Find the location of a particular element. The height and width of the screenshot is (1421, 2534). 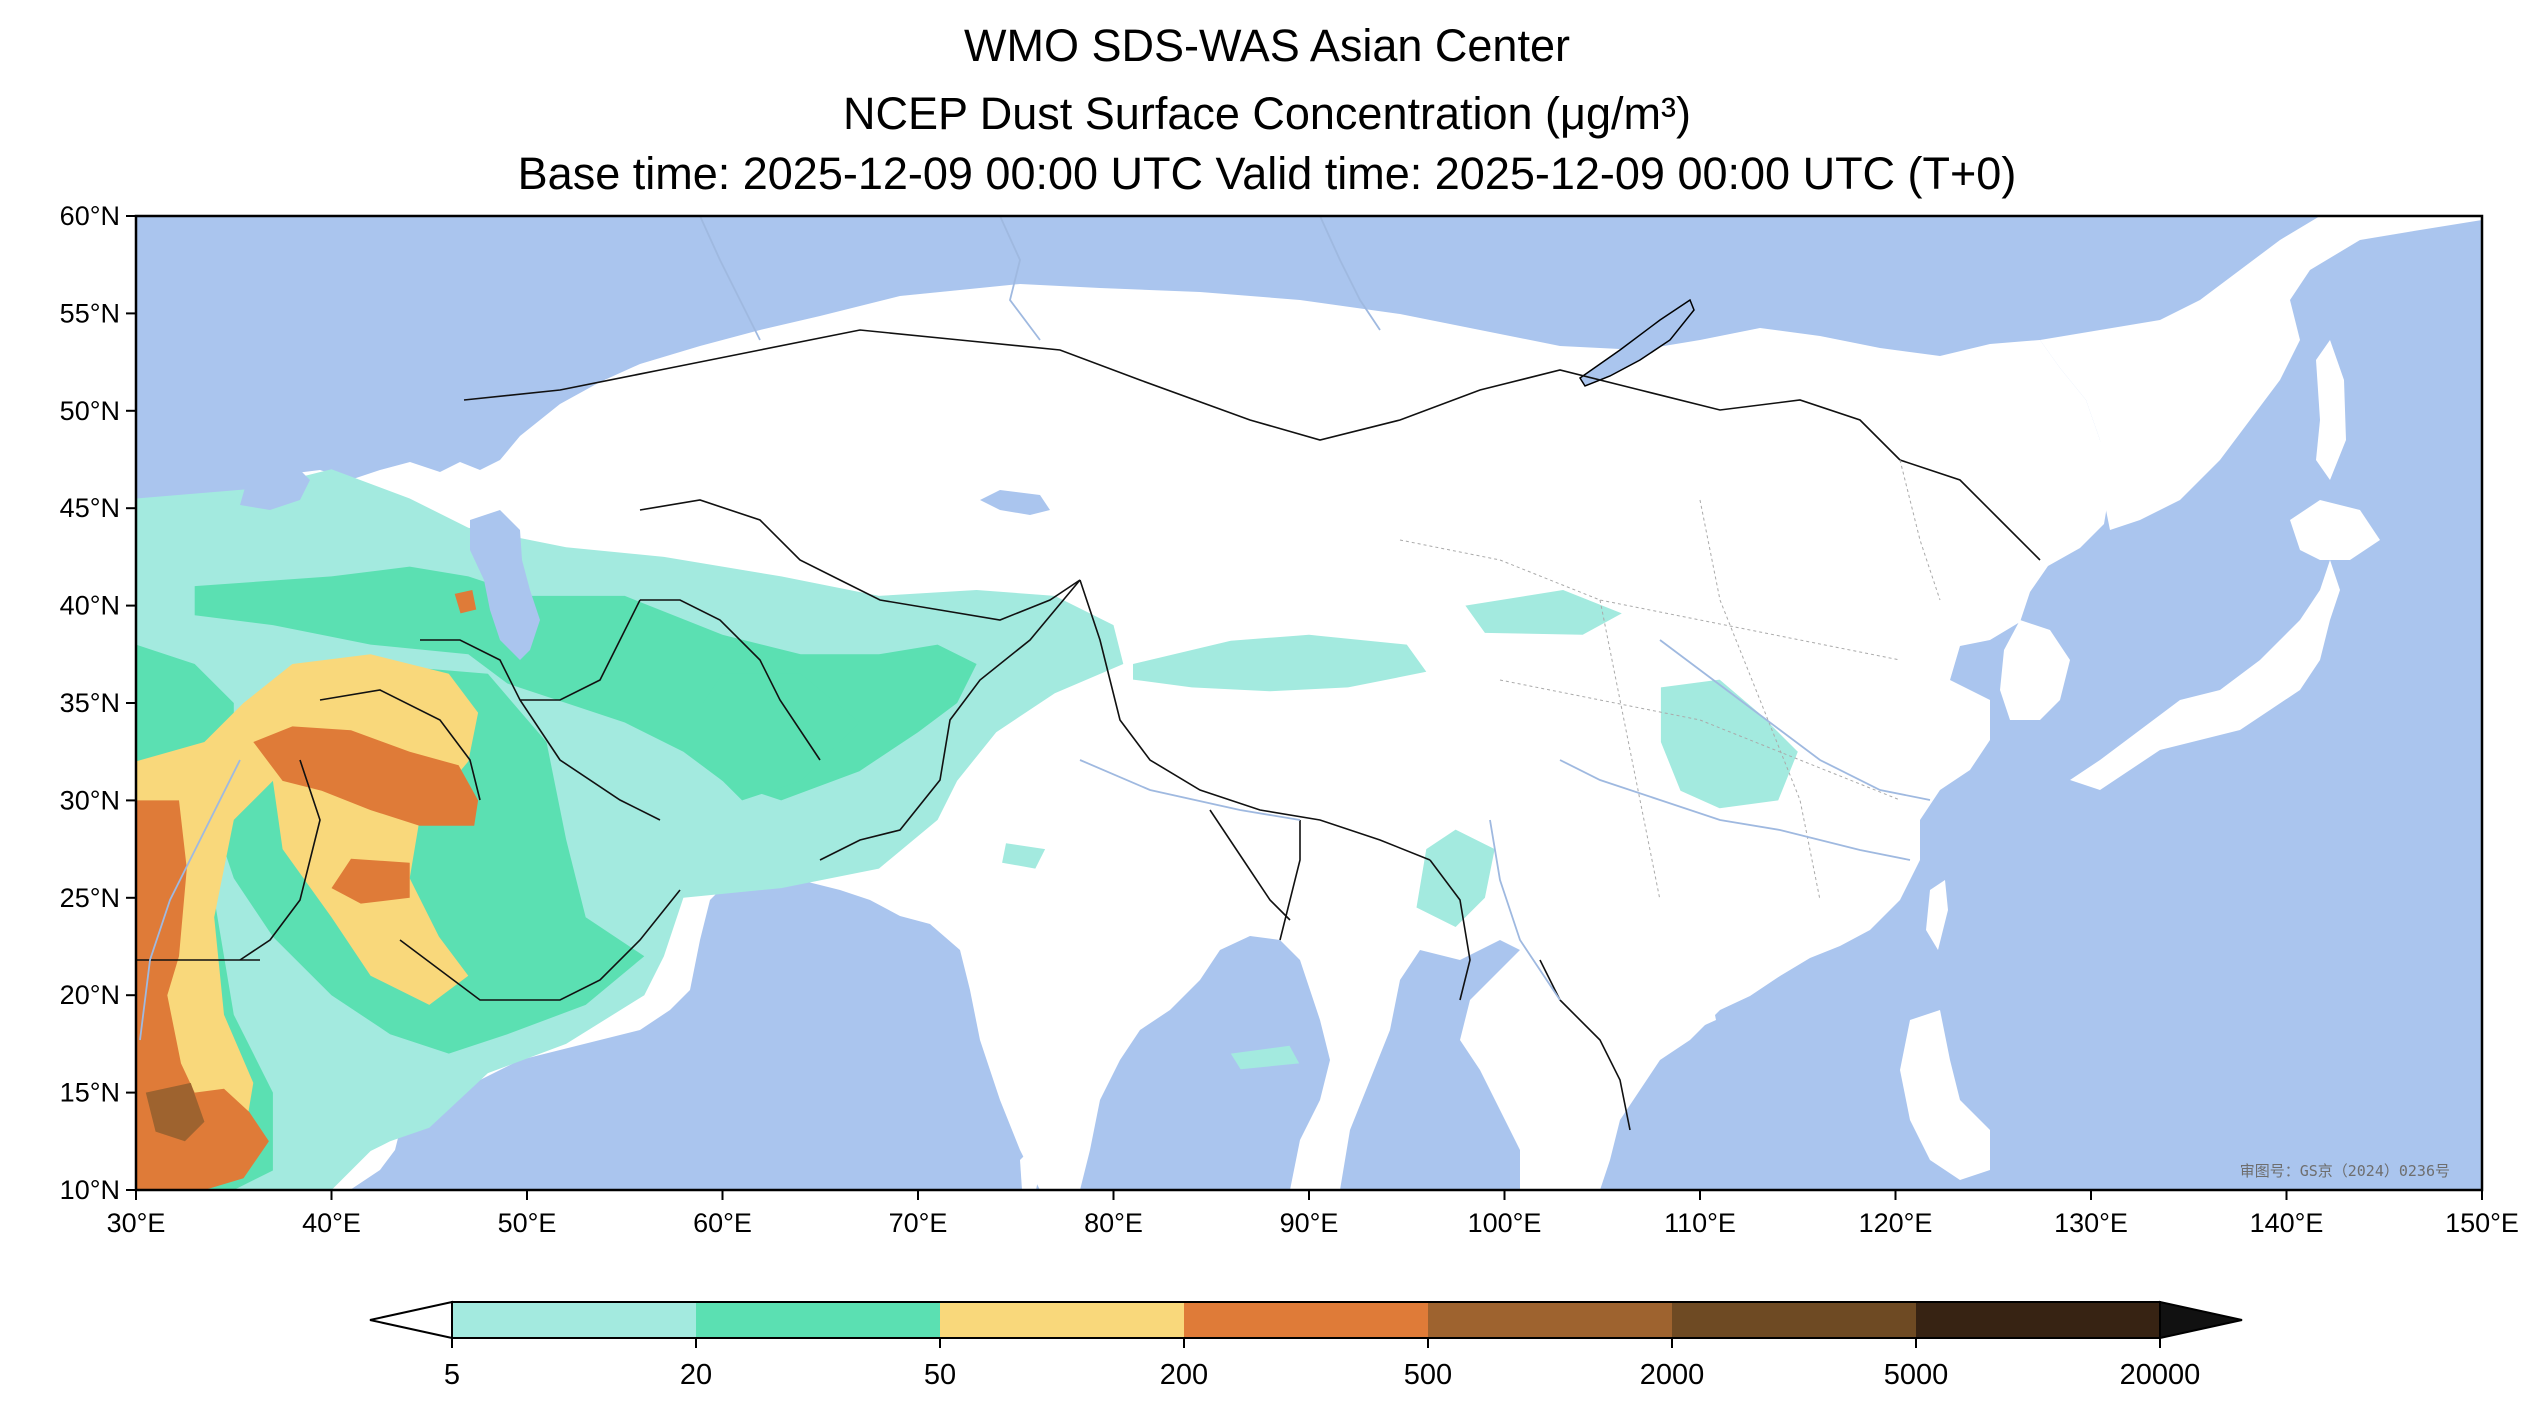

lat-tick-label: 35°N is located at coordinates (90, 703).